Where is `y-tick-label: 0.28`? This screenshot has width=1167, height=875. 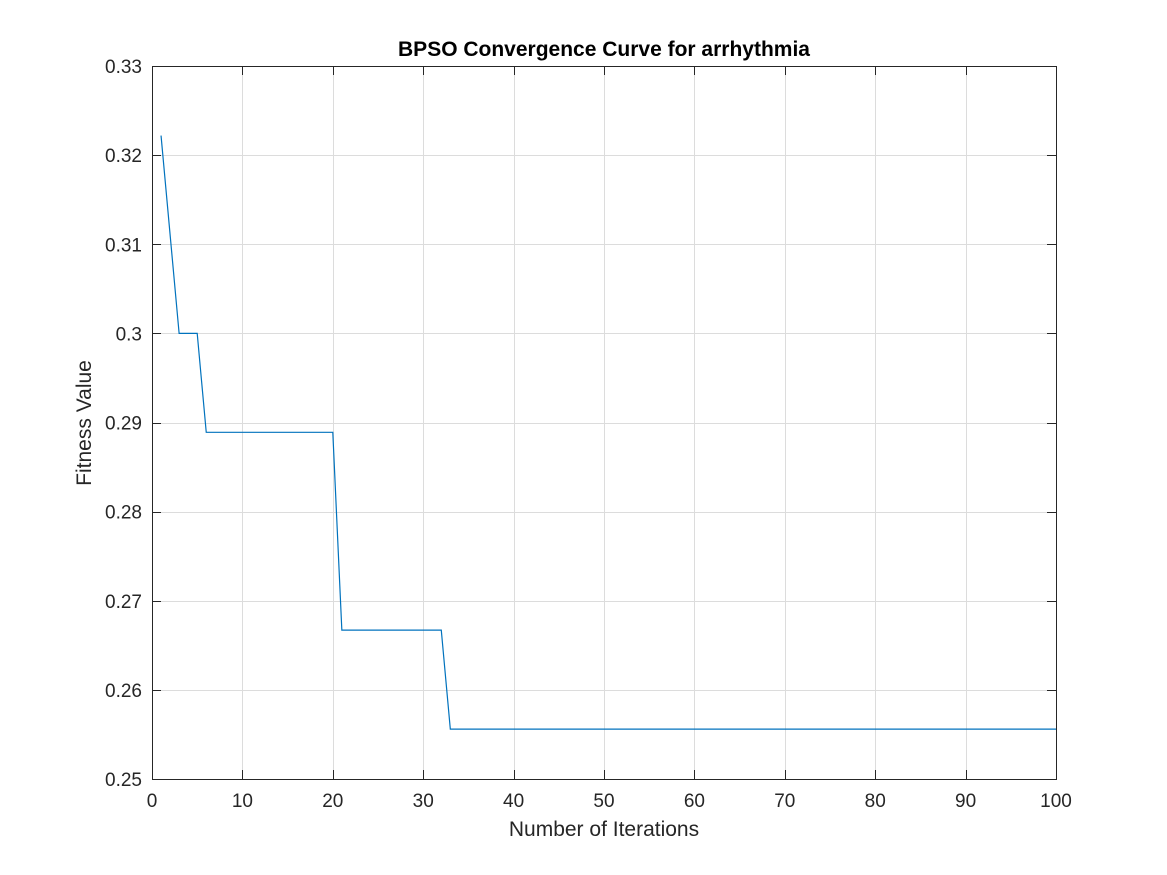
y-tick-label: 0.28 is located at coordinates (123, 513).